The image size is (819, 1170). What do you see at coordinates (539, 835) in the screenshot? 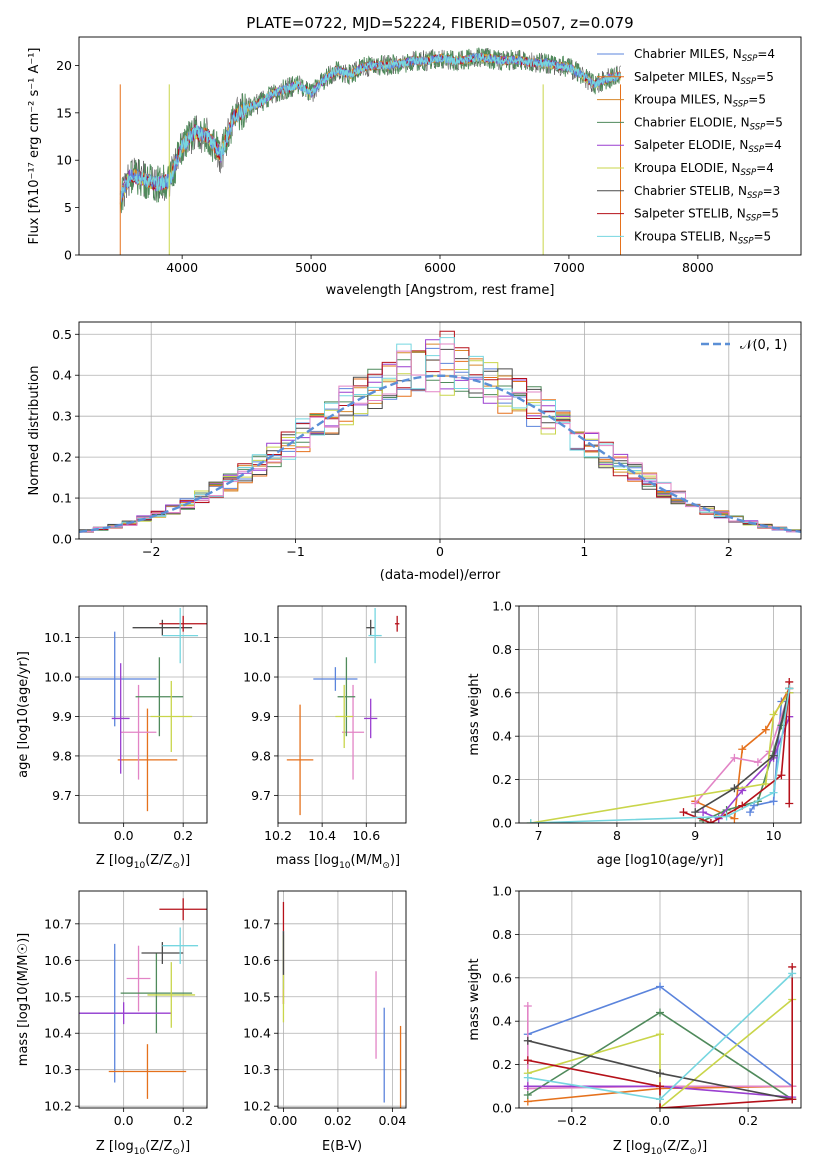
I see `x-tick-label: 7` at bounding box center [539, 835].